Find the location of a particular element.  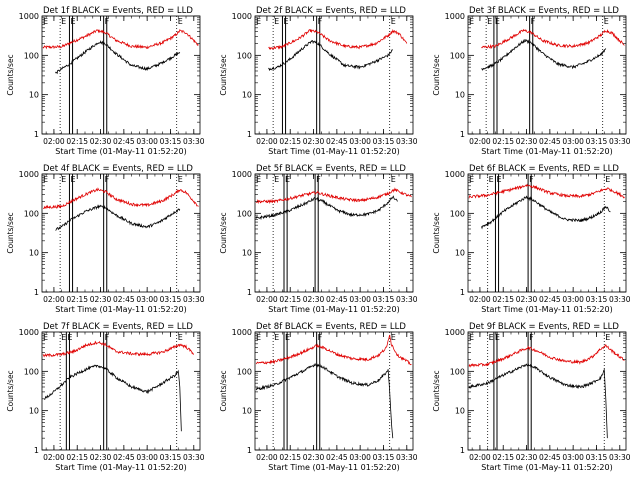

panel-title: Det 8f BLACK = Events, RED = LLD is located at coordinates (331, 327).